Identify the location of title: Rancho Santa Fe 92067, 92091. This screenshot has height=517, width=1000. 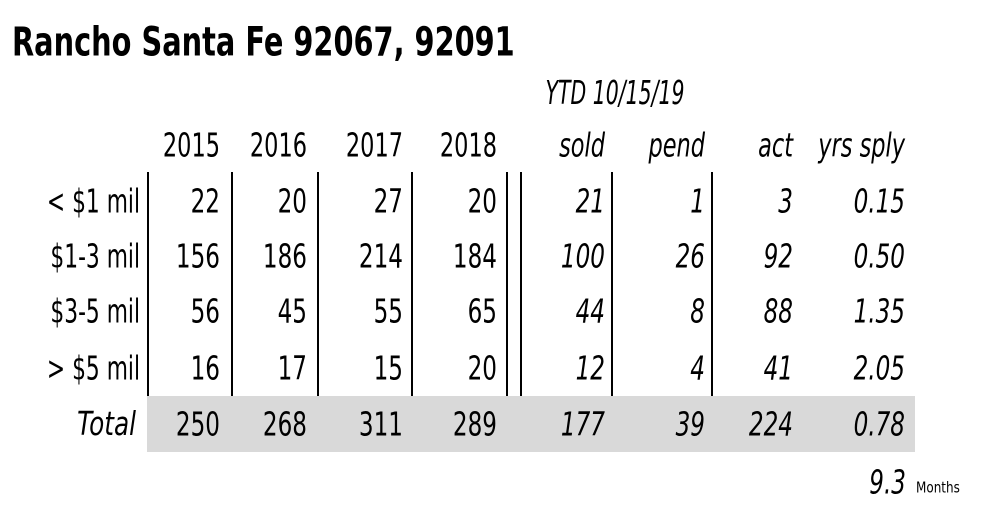
(263, 43).